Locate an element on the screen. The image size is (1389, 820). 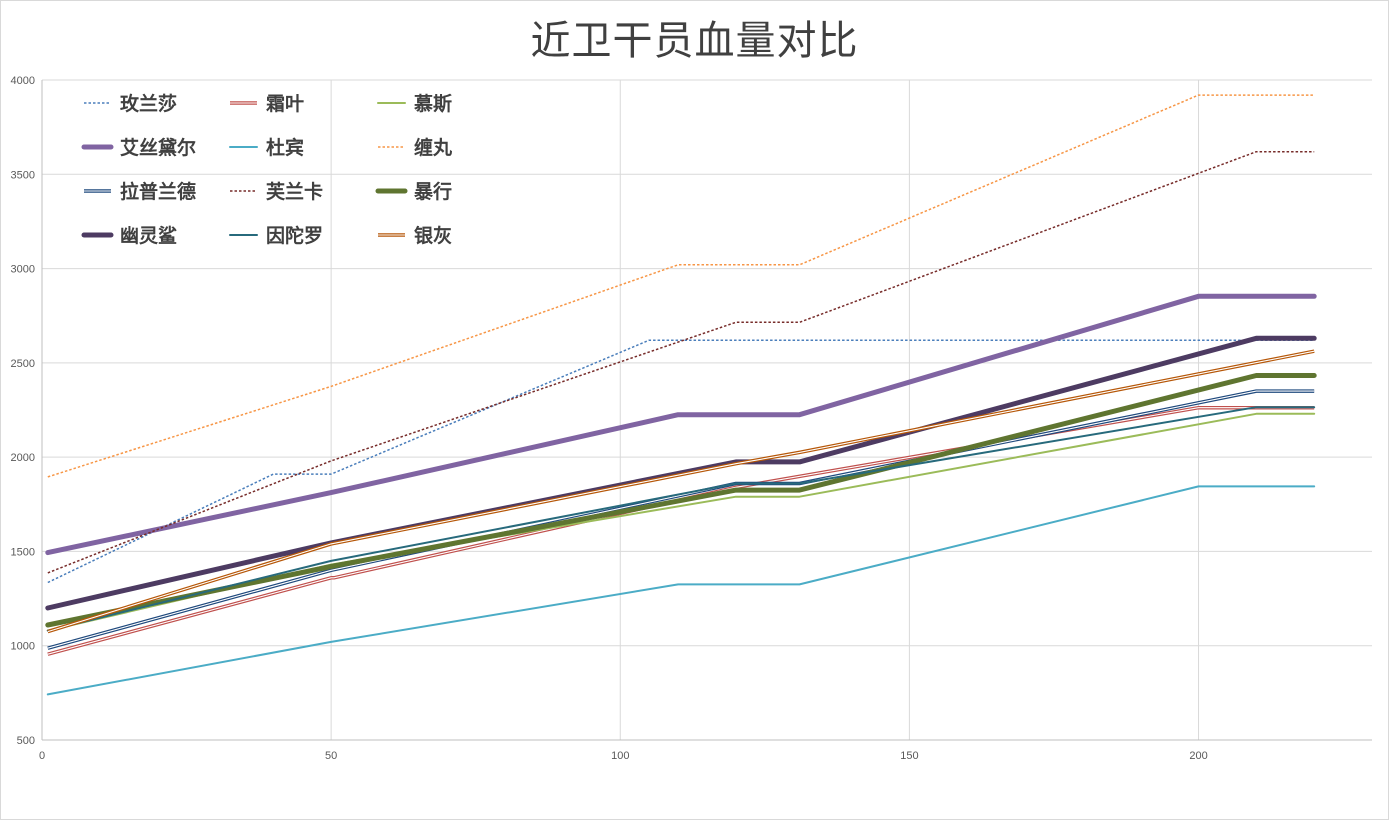
legend-label: 幽灵鲨 is located at coordinates (148, 235).